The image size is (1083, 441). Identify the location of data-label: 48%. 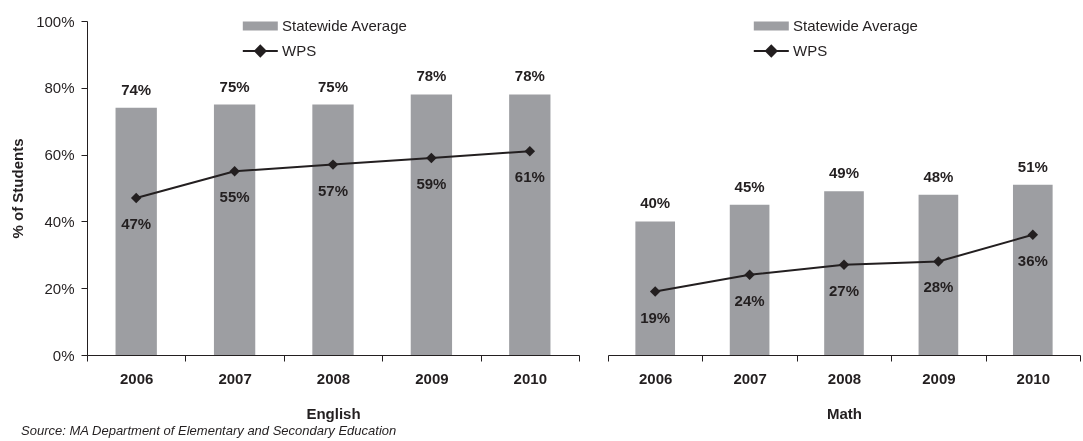
(938, 176).